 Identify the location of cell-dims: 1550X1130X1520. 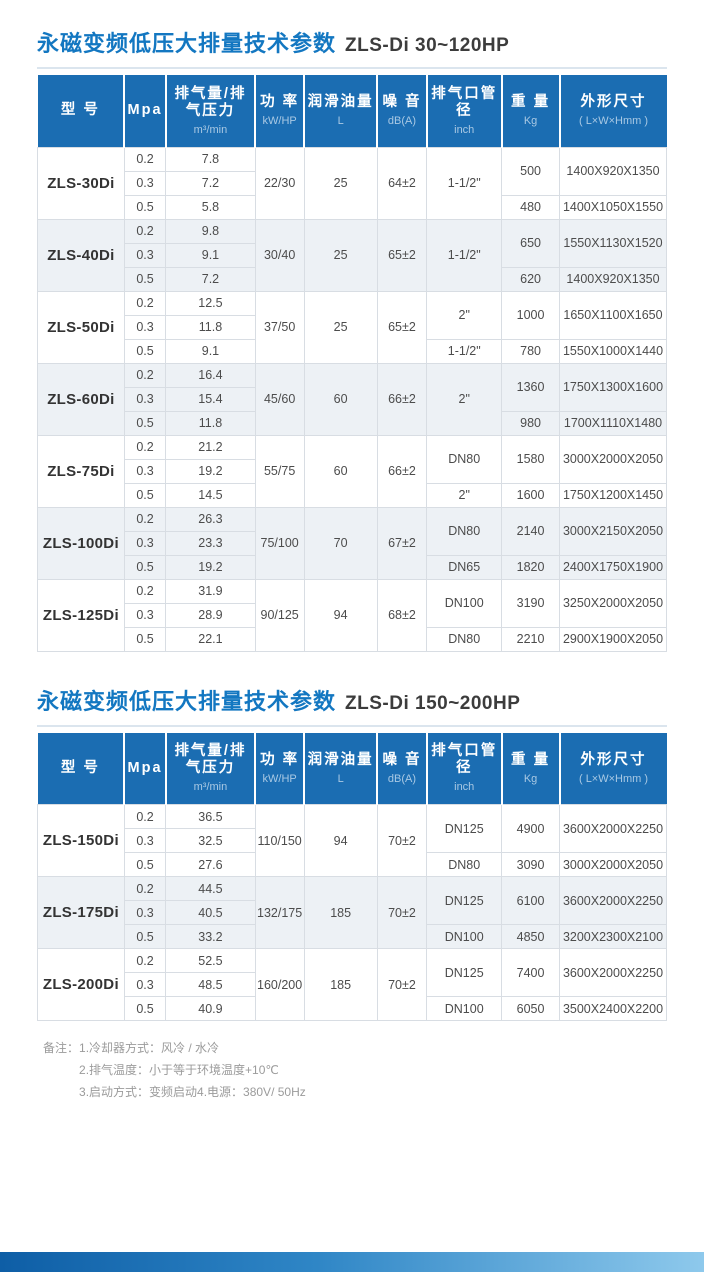
(613, 243).